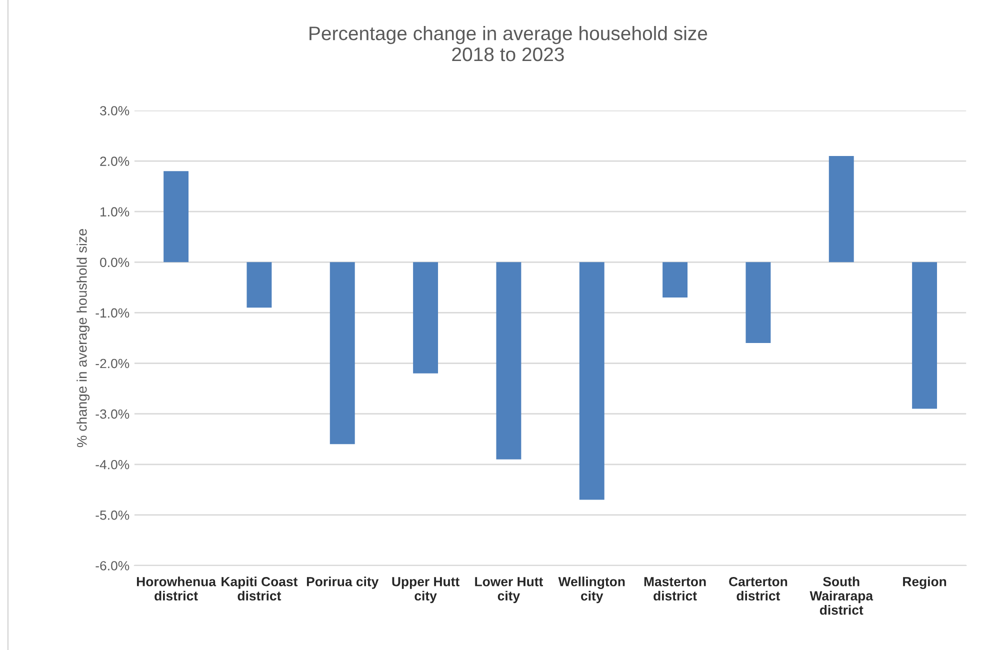 The height and width of the screenshot is (650, 996). I want to click on x-tick-label: Lower Hutt city, so click(509, 590).